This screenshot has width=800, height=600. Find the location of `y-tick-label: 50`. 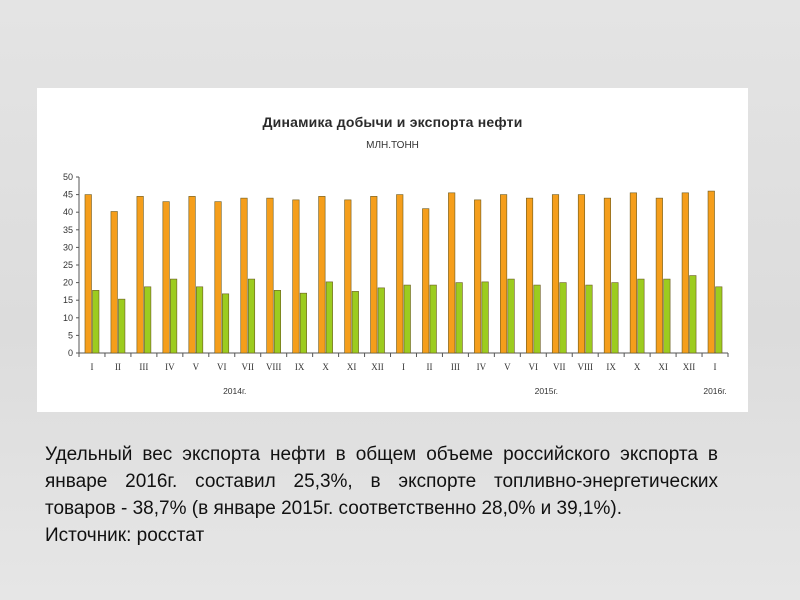

y-tick-label: 50 is located at coordinates (68, 177).